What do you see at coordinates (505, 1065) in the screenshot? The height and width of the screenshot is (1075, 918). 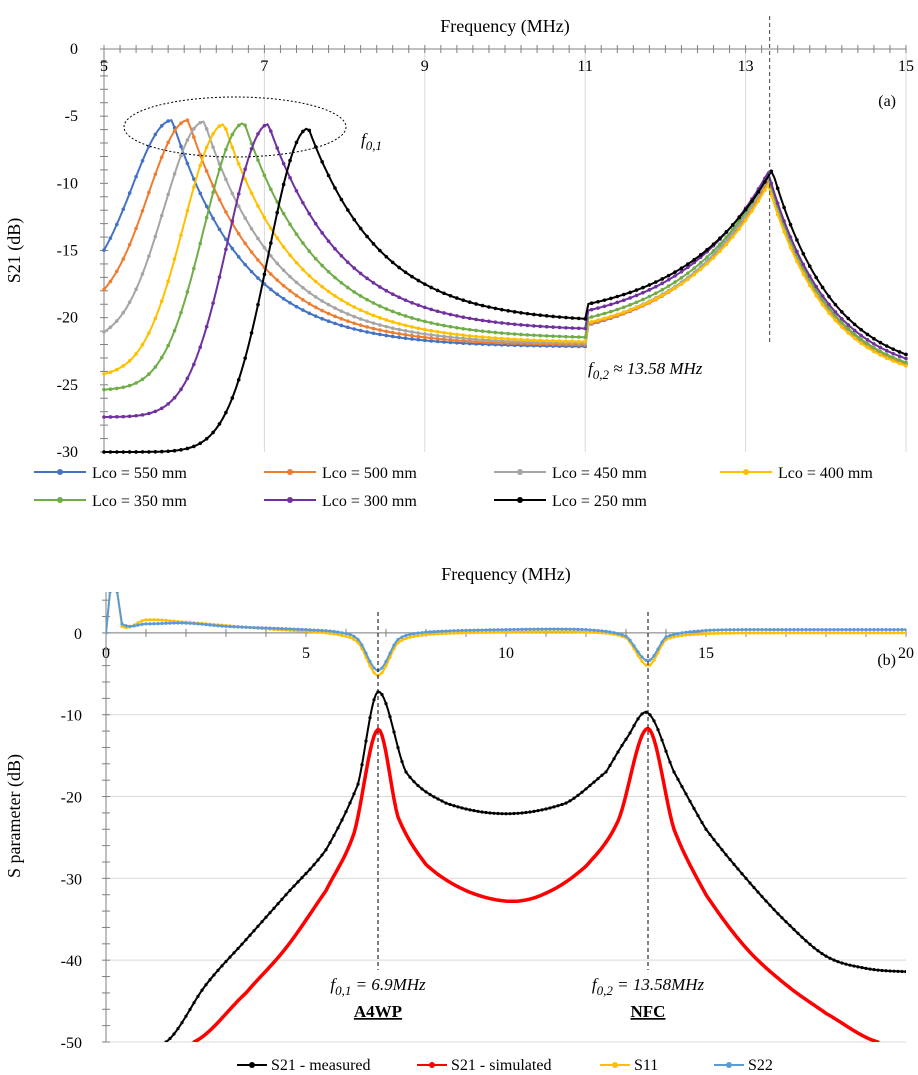 I see `legend-b: S21 - measured S21 - simulated S11 S22` at bounding box center [505, 1065].